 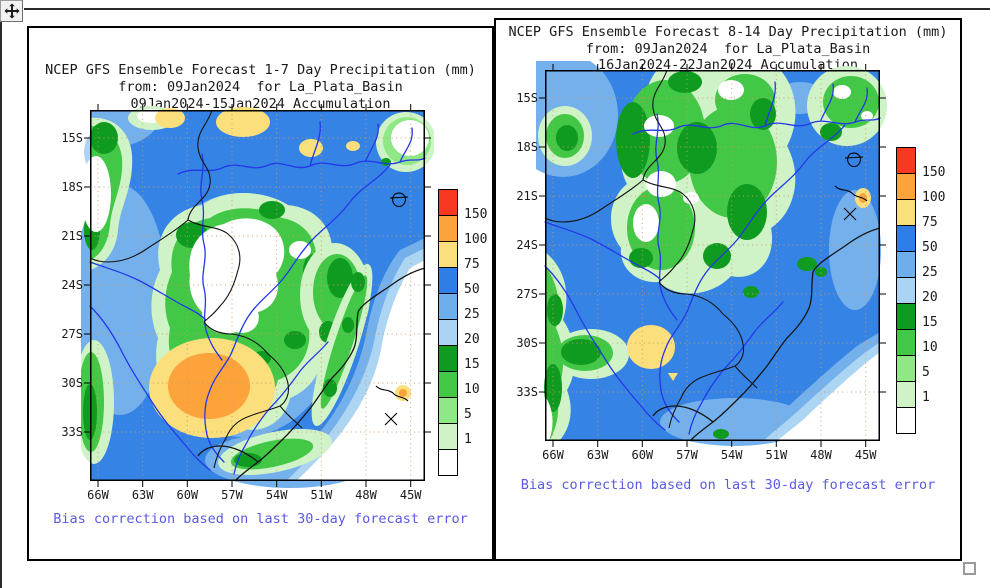 I want to click on window-top-border, so click(x=507, y=9).